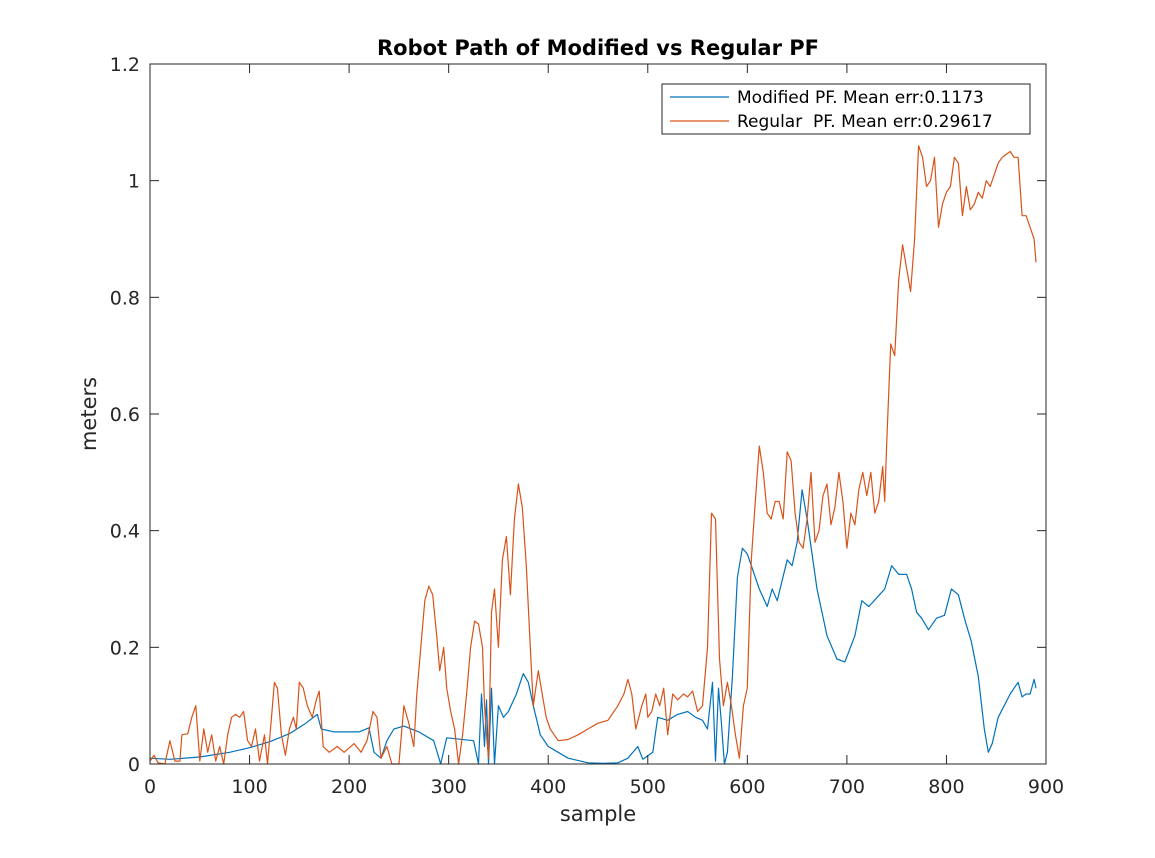 The height and width of the screenshot is (858, 1155). I want to click on y-axis-label: meters, so click(89, 414).